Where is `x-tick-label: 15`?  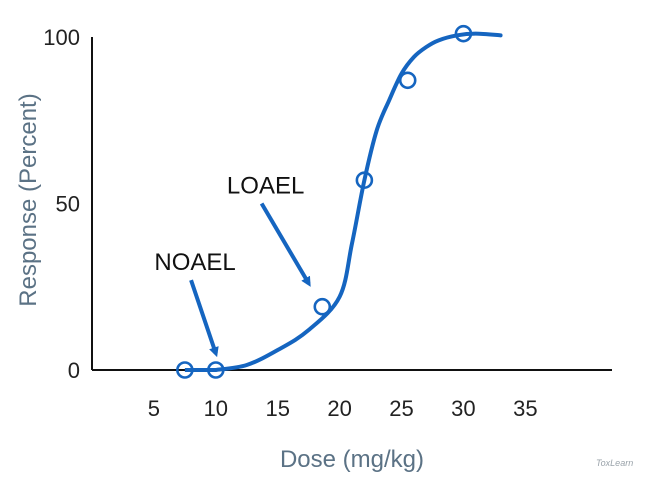 x-tick-label: 15 is located at coordinates (277, 408).